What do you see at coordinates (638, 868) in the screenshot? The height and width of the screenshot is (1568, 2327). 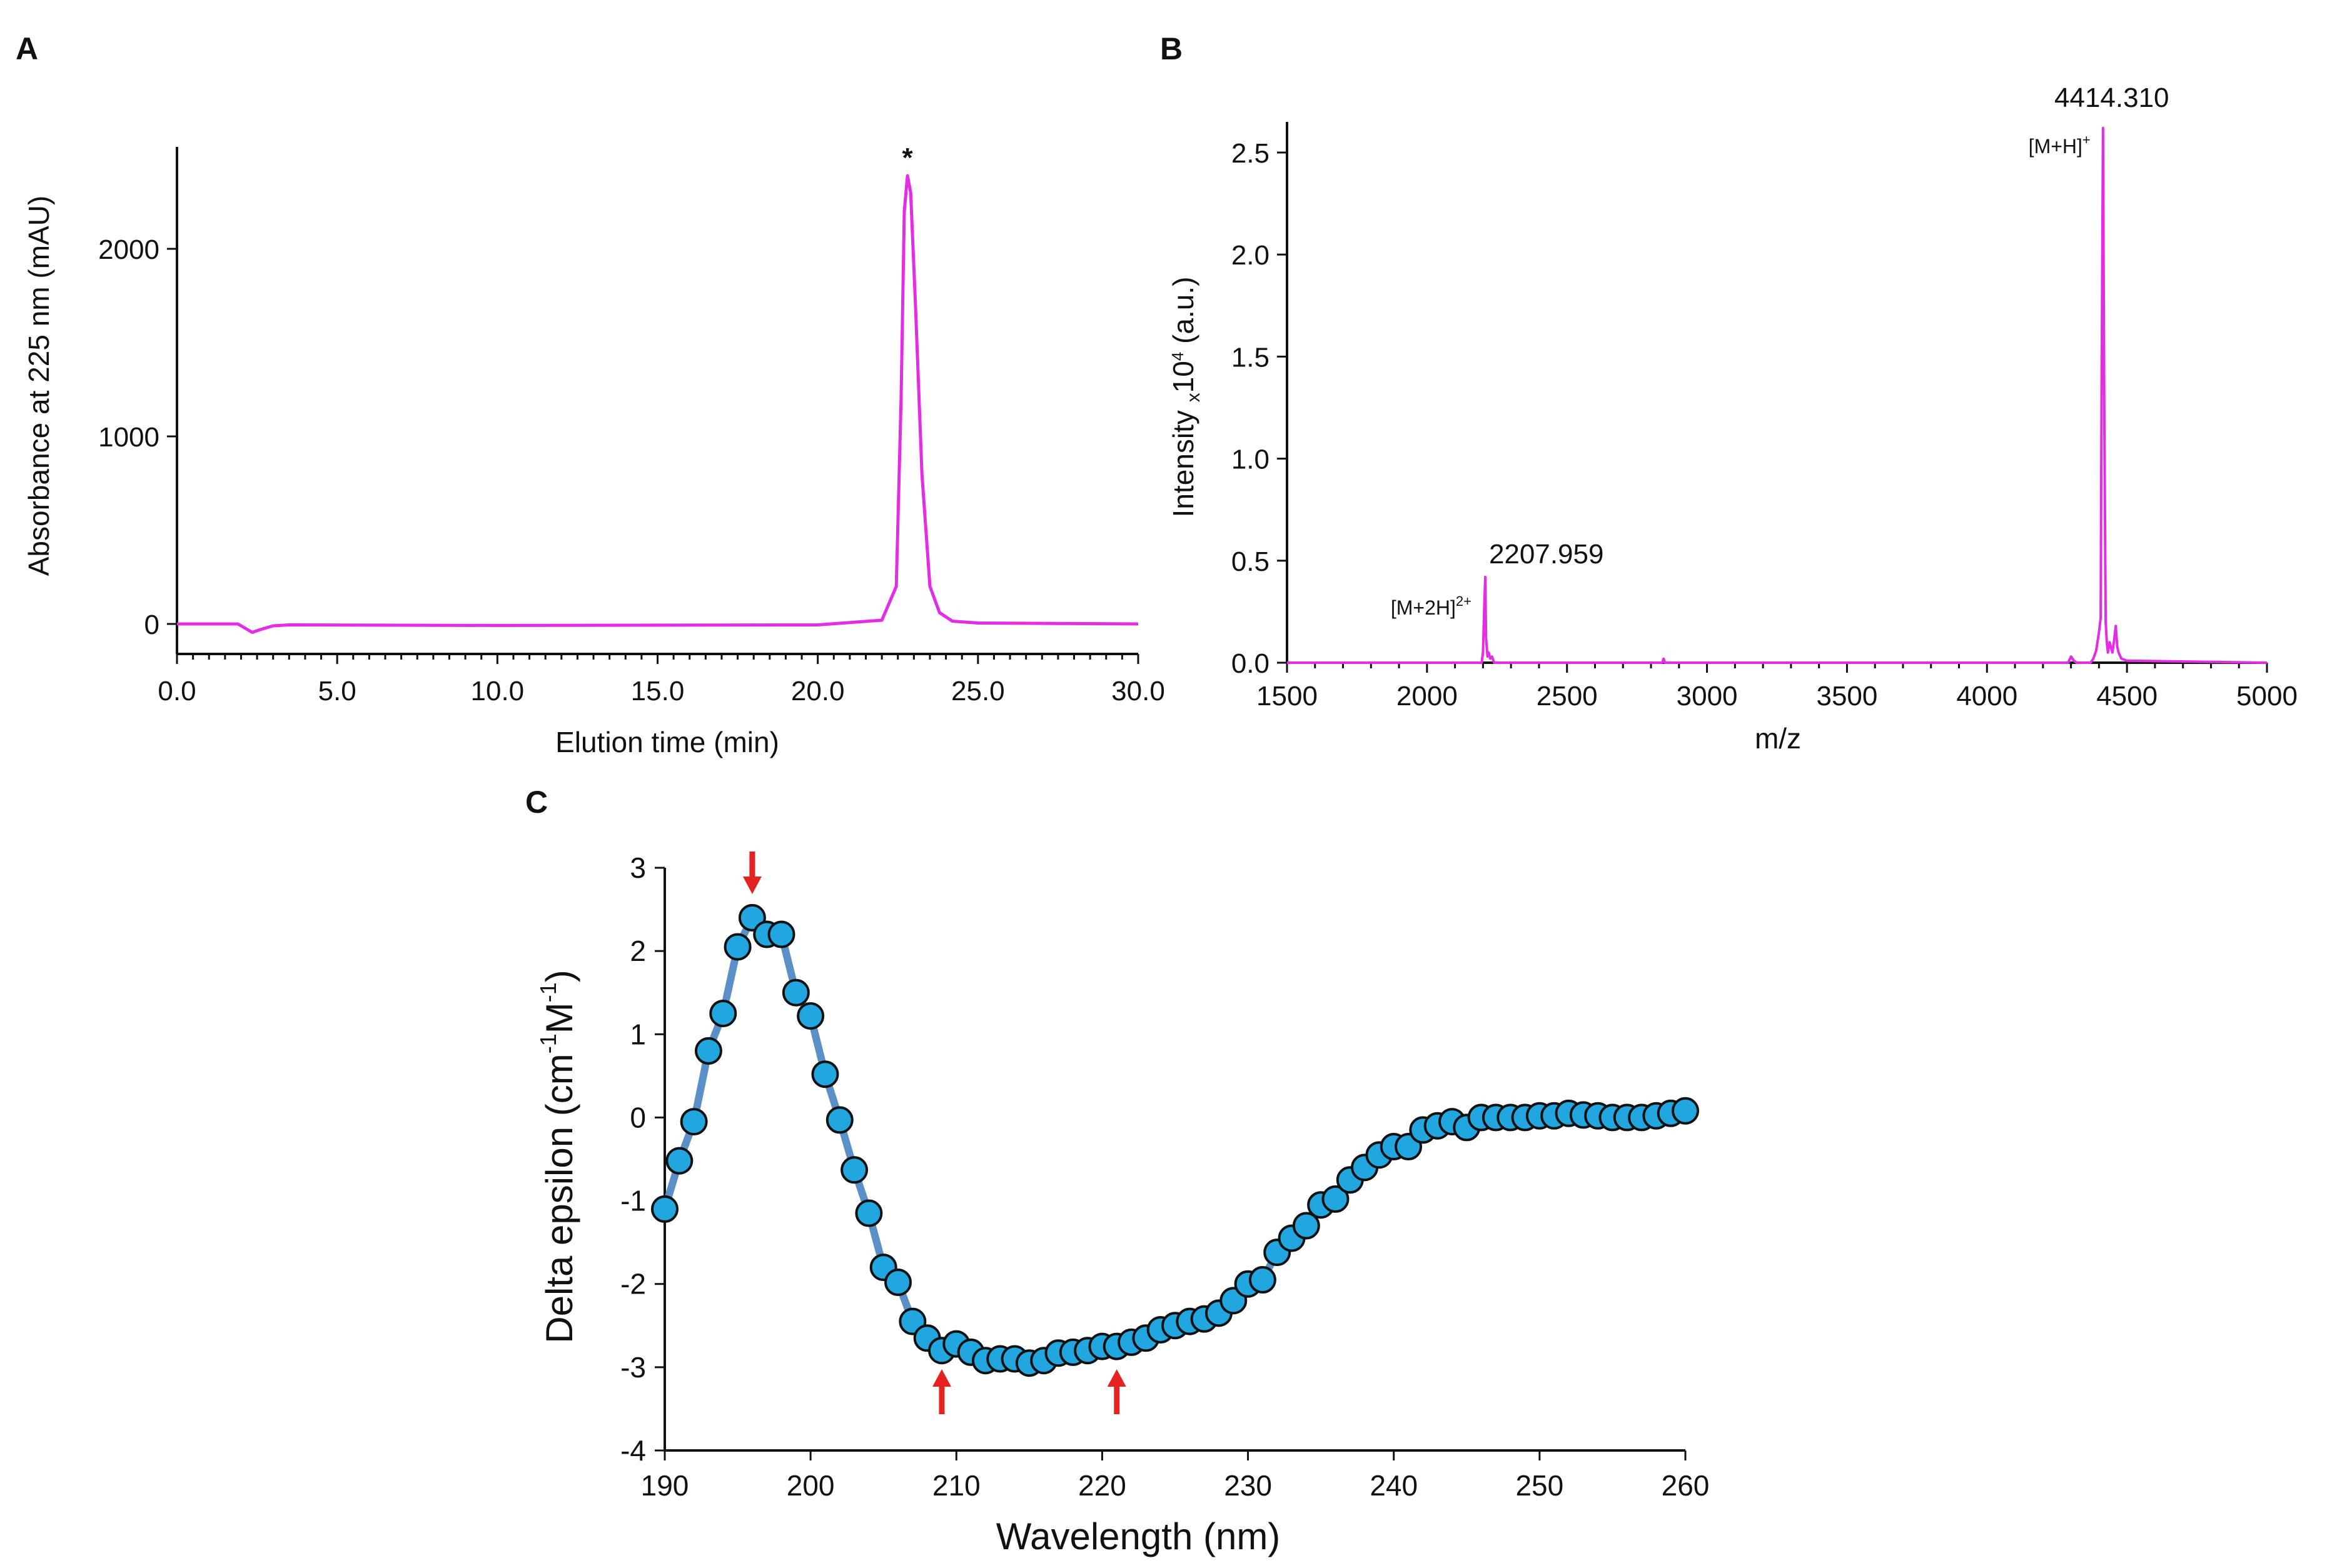 I see `panel-c-y-tick-label: 3` at bounding box center [638, 868].